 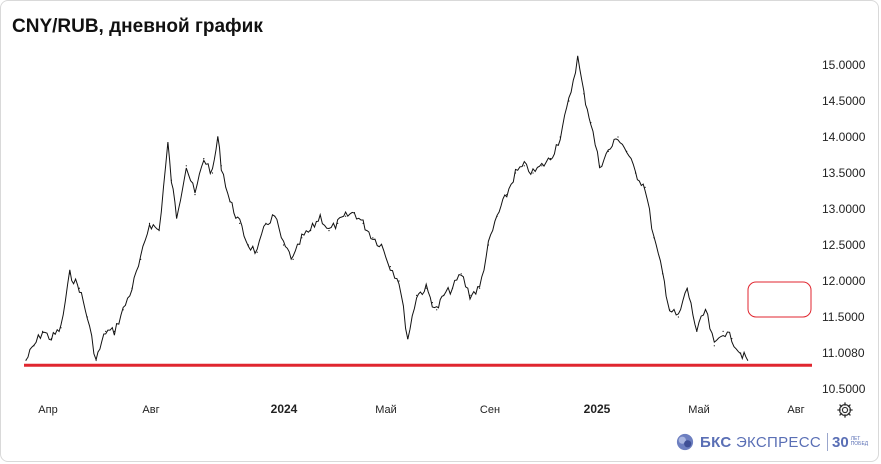 I want to click on settings-gear-icon, so click(x=845, y=410).